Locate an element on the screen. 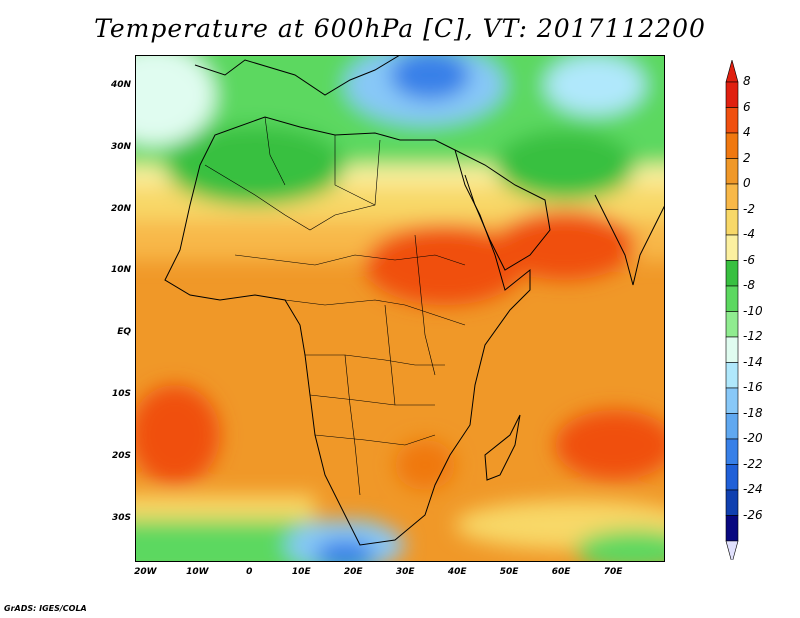 The image size is (800, 618). lon-tick-label: 60E is located at coordinates (561, 572).